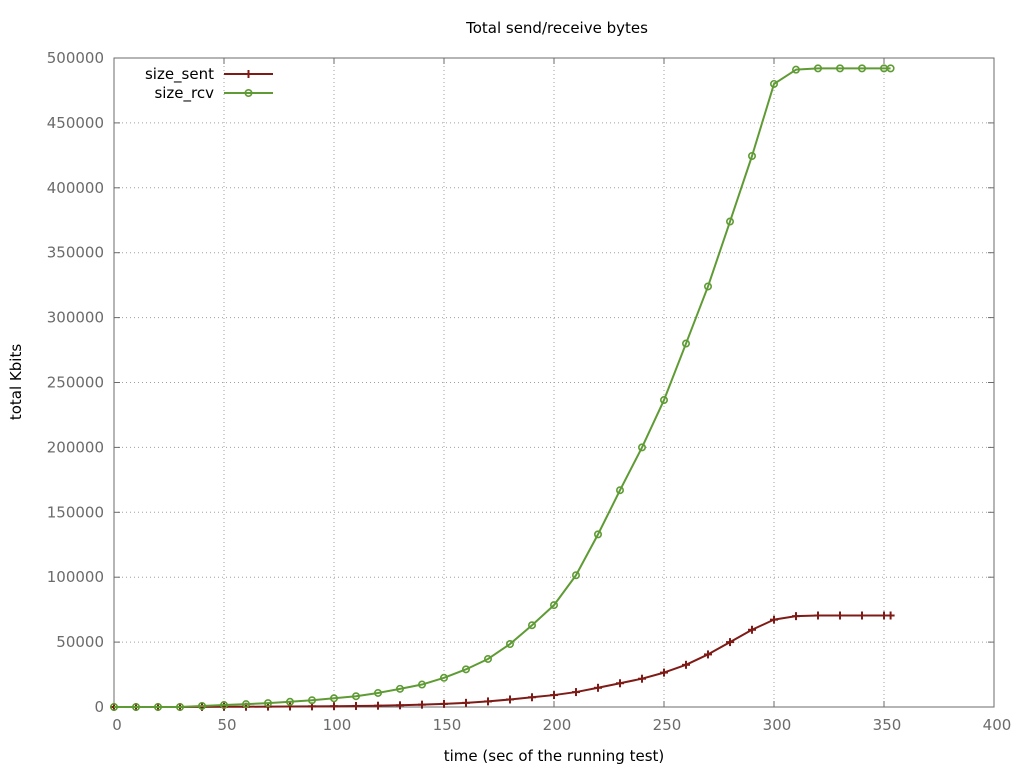 The width and height of the screenshot is (1024, 768). I want to click on y-tick-label: 300000, so click(75, 318).